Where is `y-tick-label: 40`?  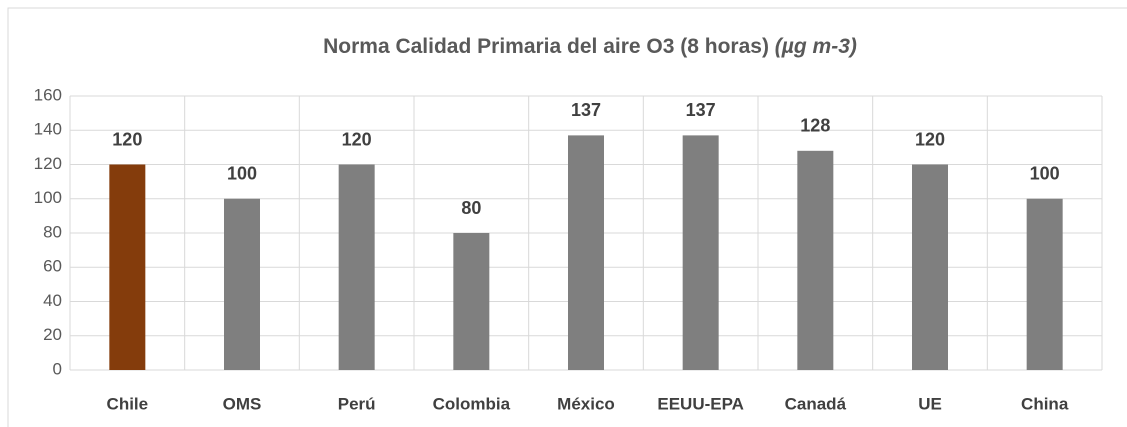 y-tick-label: 40 is located at coordinates (52, 300).